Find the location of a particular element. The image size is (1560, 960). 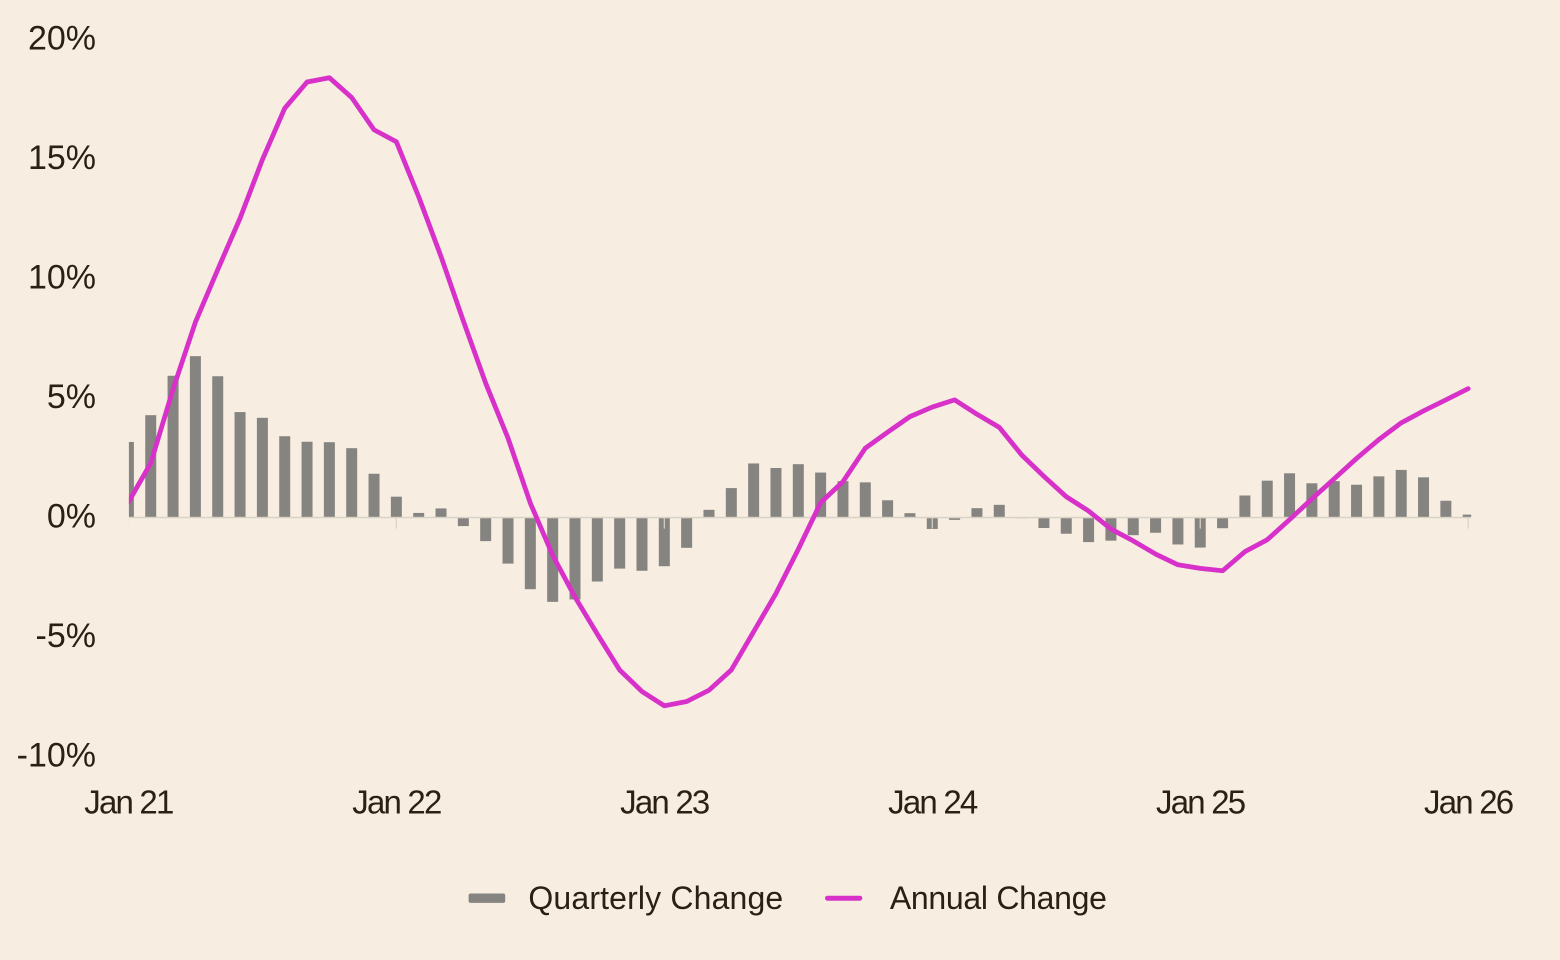

svg-text: Jan 26 is located at coordinates (1468, 801).